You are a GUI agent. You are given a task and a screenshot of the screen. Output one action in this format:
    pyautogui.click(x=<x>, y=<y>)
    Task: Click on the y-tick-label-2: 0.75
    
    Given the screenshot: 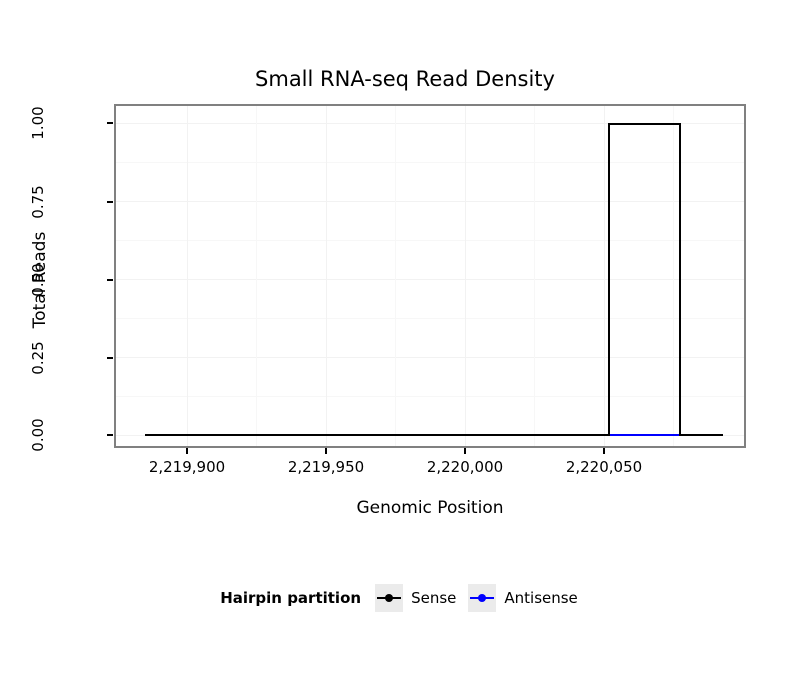 What is the action you would take?
    pyautogui.click(x=38, y=202)
    